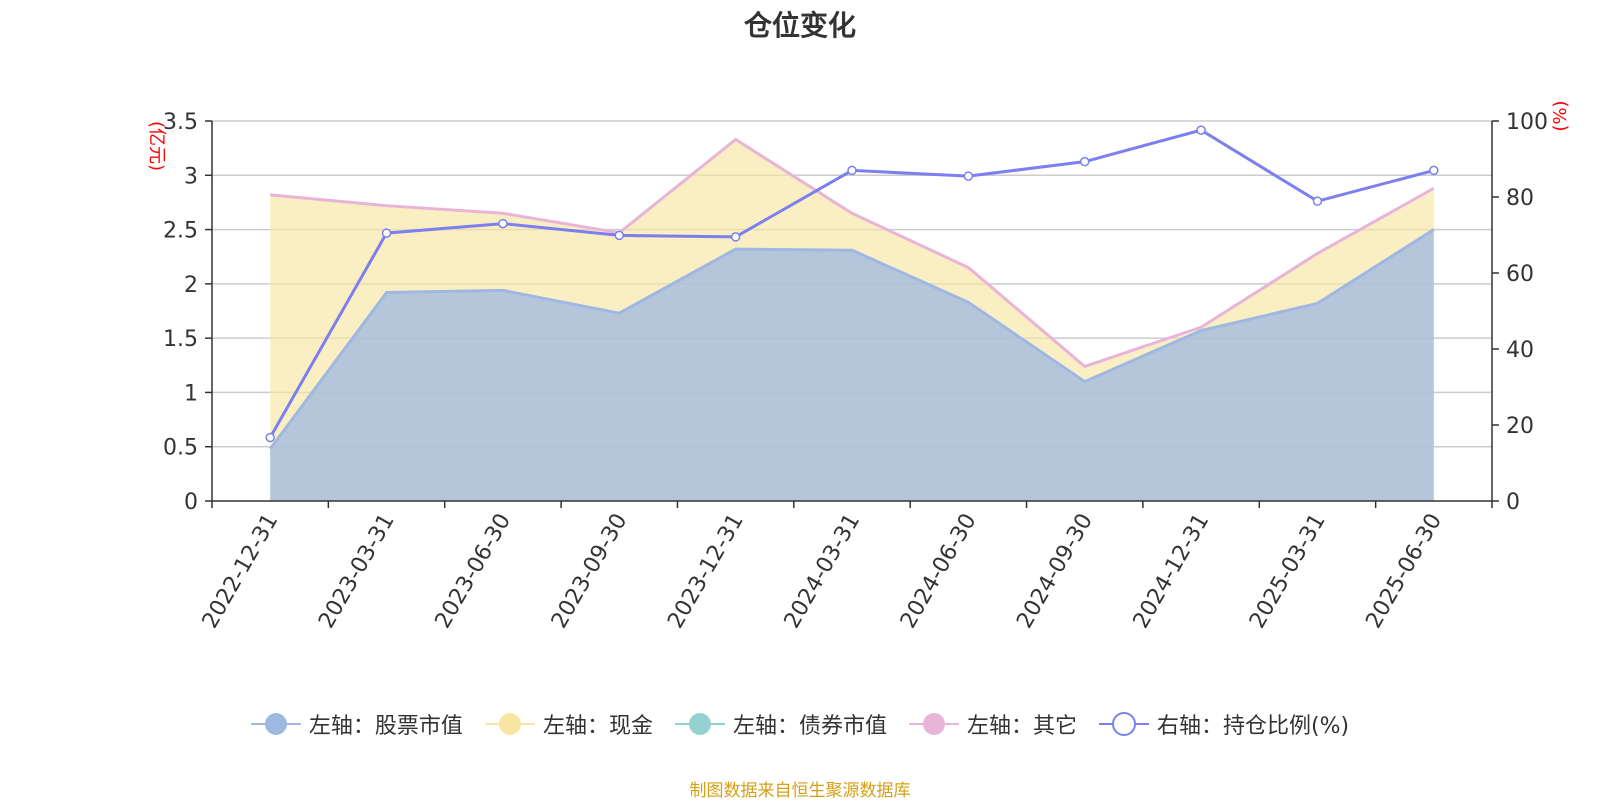 The height and width of the screenshot is (801, 1600). I want to click on legend-item: 左轴：债券市值, so click(780, 724).